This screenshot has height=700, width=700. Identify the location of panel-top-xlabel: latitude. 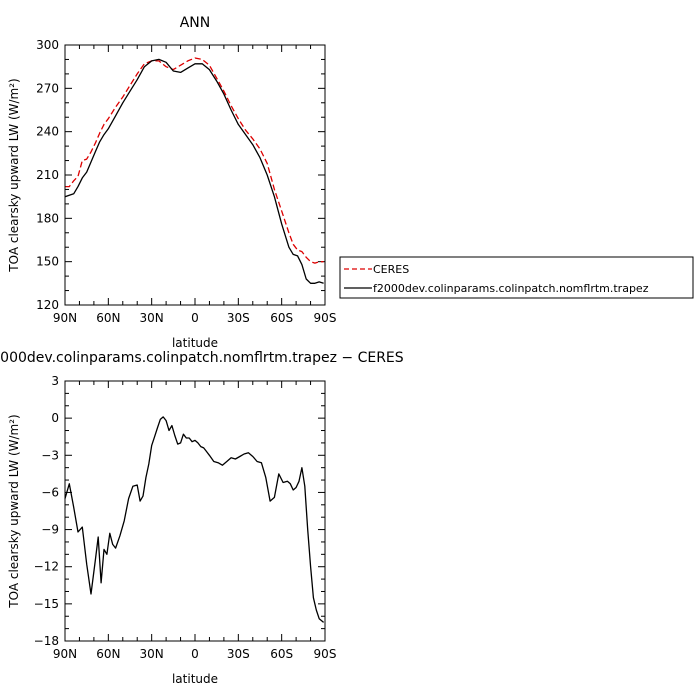
(195, 343).